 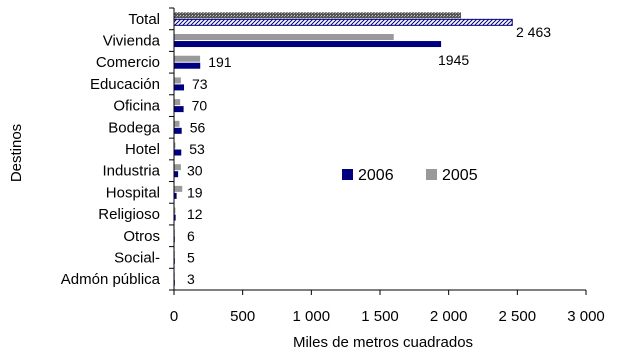 What do you see at coordinates (518, 316) in the screenshot?
I see `x-tick-label: 2 500` at bounding box center [518, 316].